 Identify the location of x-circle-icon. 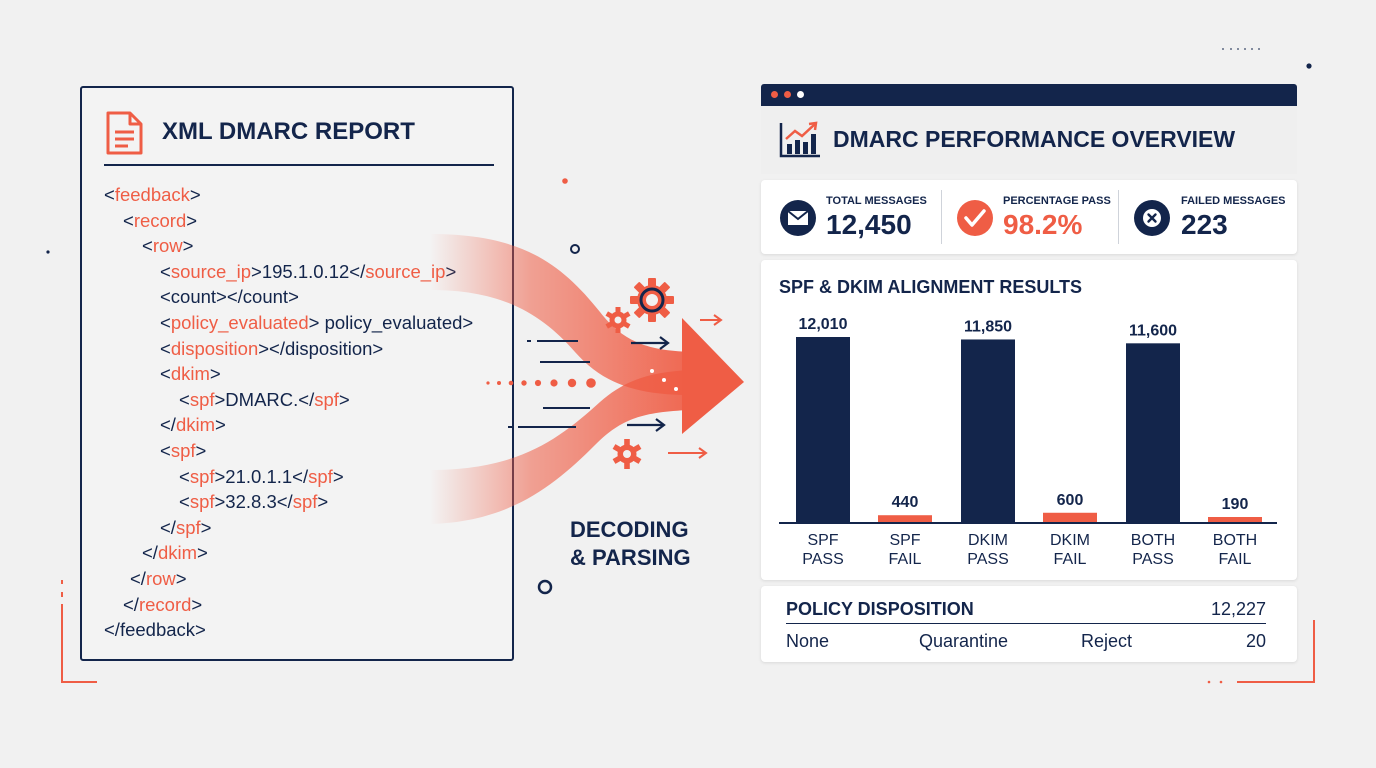
(1152, 218).